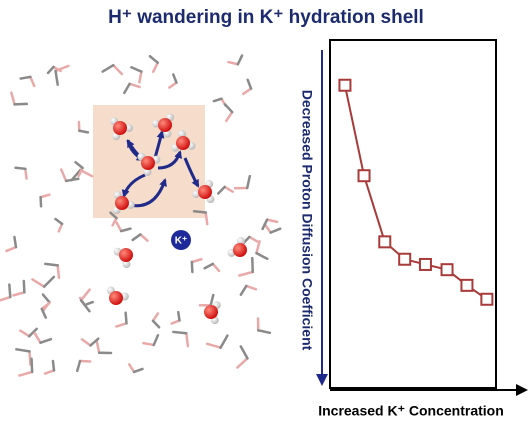 This screenshot has height=428, width=532. I want to click on k-ion, so click(181, 240).